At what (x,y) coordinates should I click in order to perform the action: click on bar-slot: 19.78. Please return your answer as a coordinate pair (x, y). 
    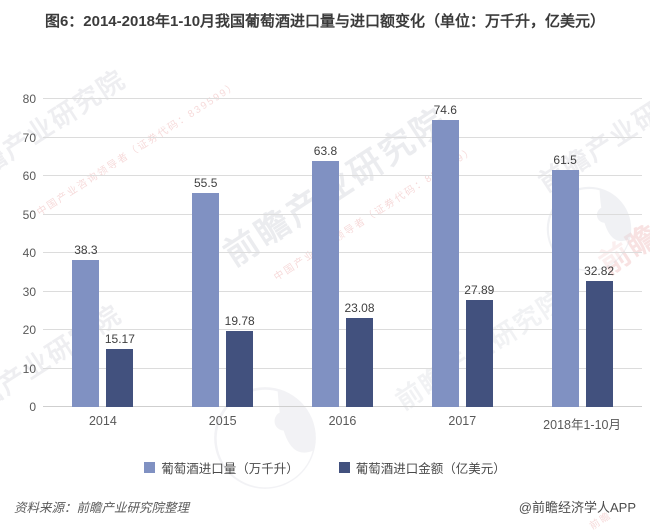
    Looking at the image, I should click on (240, 360).